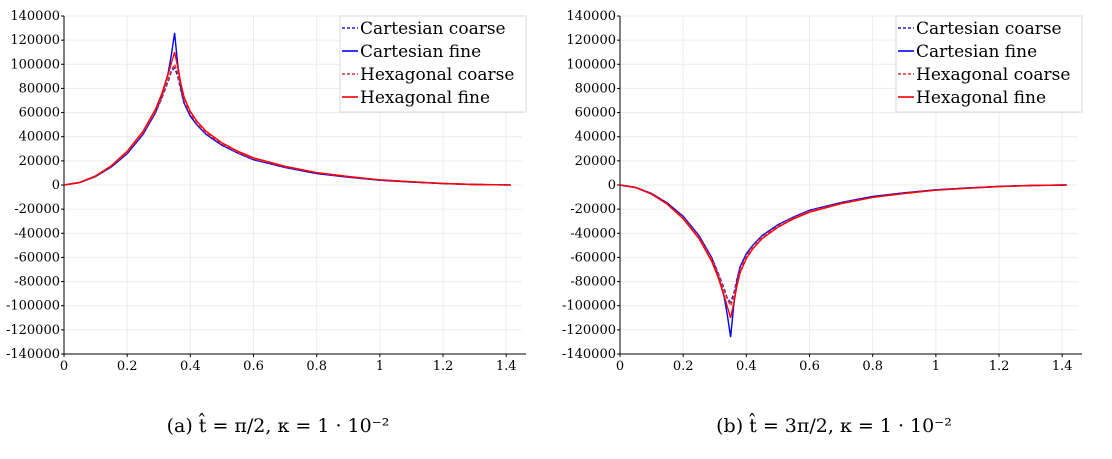 The width and height of the screenshot is (1112, 459). I want to click on caption-b: (b) t̂ = 3π/2, κ = 1 · 10⁻², so click(834, 426).